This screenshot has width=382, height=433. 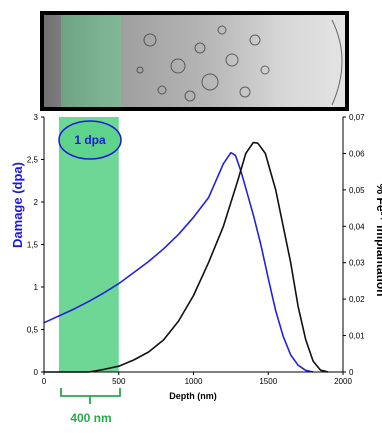 What do you see at coordinates (193, 396) in the screenshot?
I see `x-axis-label: Depth (nm)` at bounding box center [193, 396].